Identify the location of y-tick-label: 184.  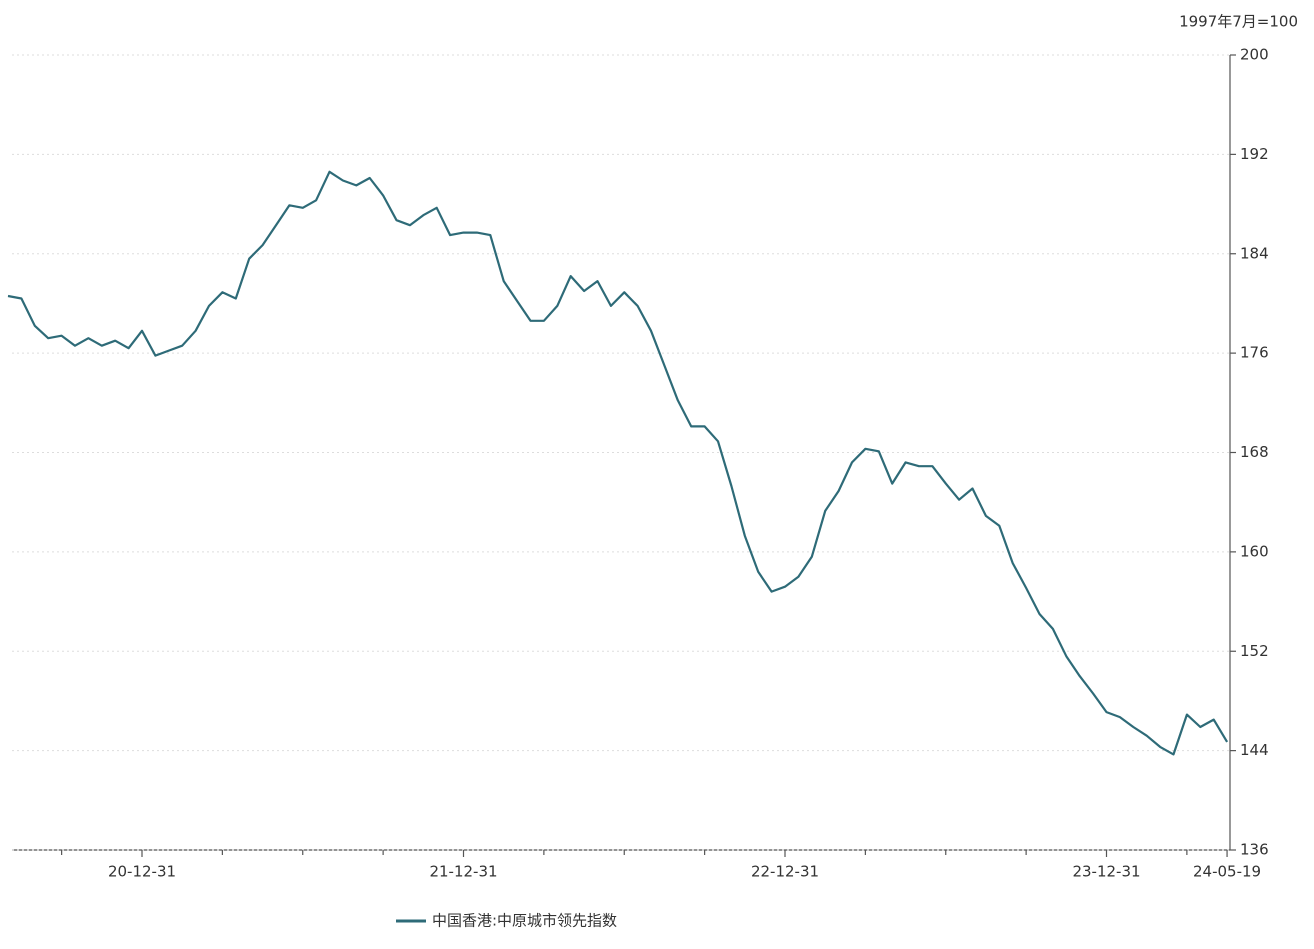
(1254, 253).